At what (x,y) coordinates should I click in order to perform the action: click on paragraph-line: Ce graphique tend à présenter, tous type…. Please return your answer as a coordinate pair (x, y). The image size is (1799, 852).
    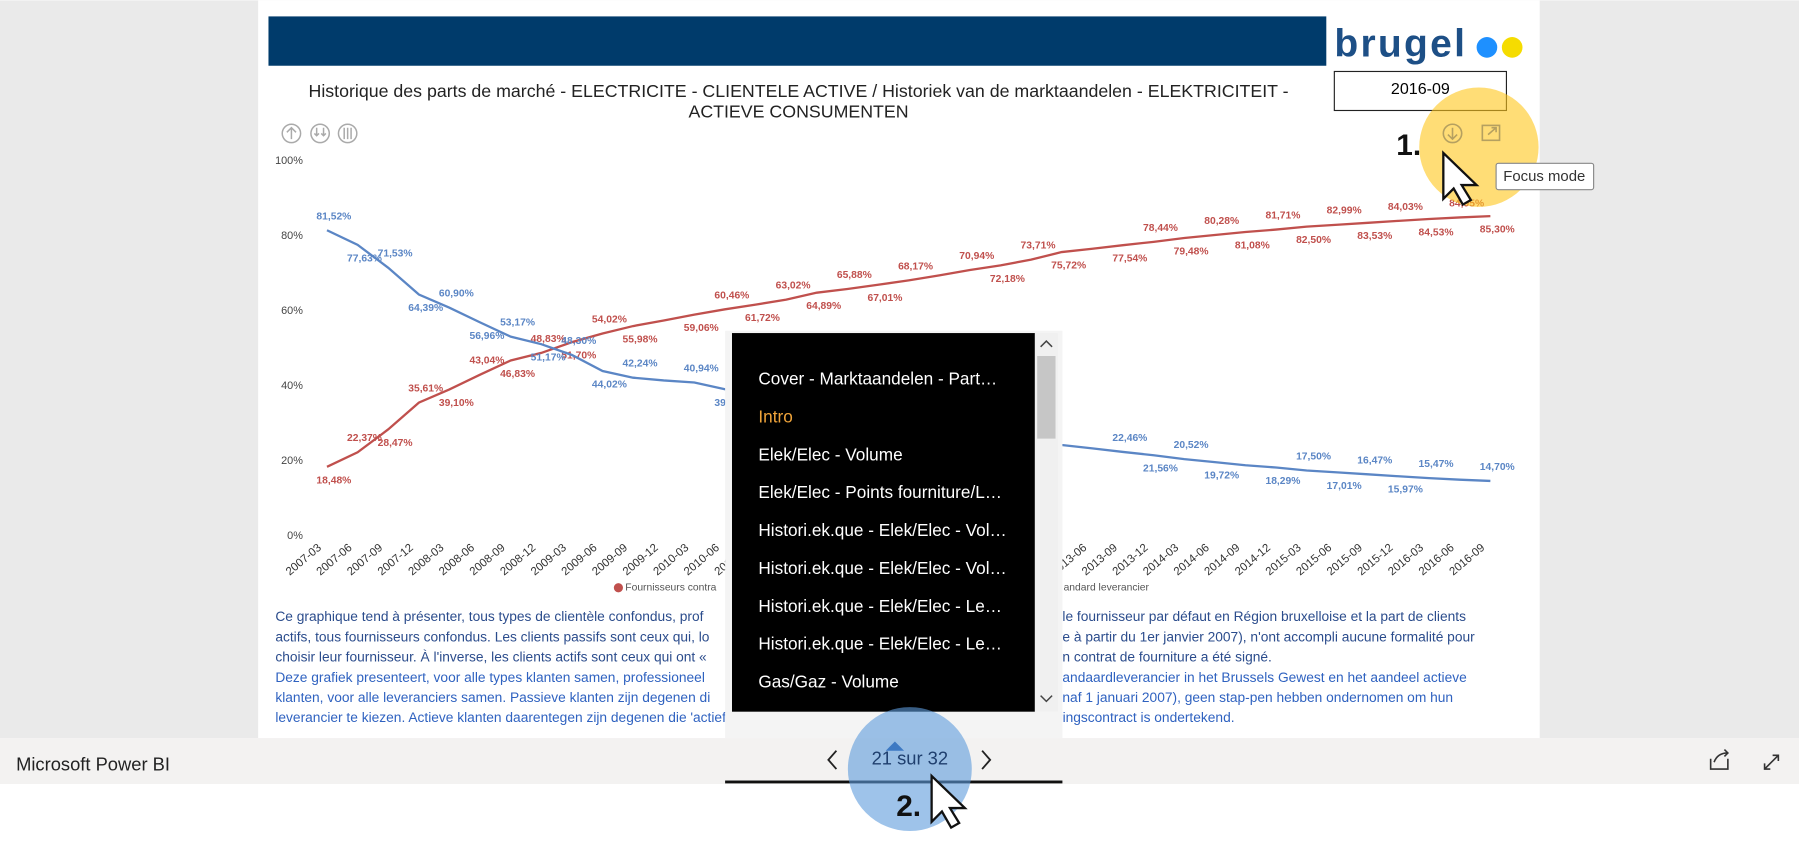
    Looking at the image, I should click on (489, 616).